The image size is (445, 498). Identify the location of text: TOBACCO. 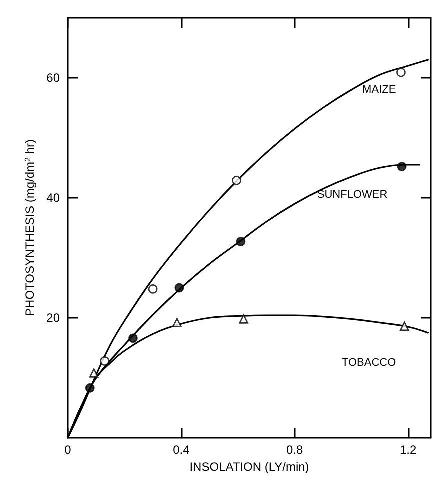
(369, 363).